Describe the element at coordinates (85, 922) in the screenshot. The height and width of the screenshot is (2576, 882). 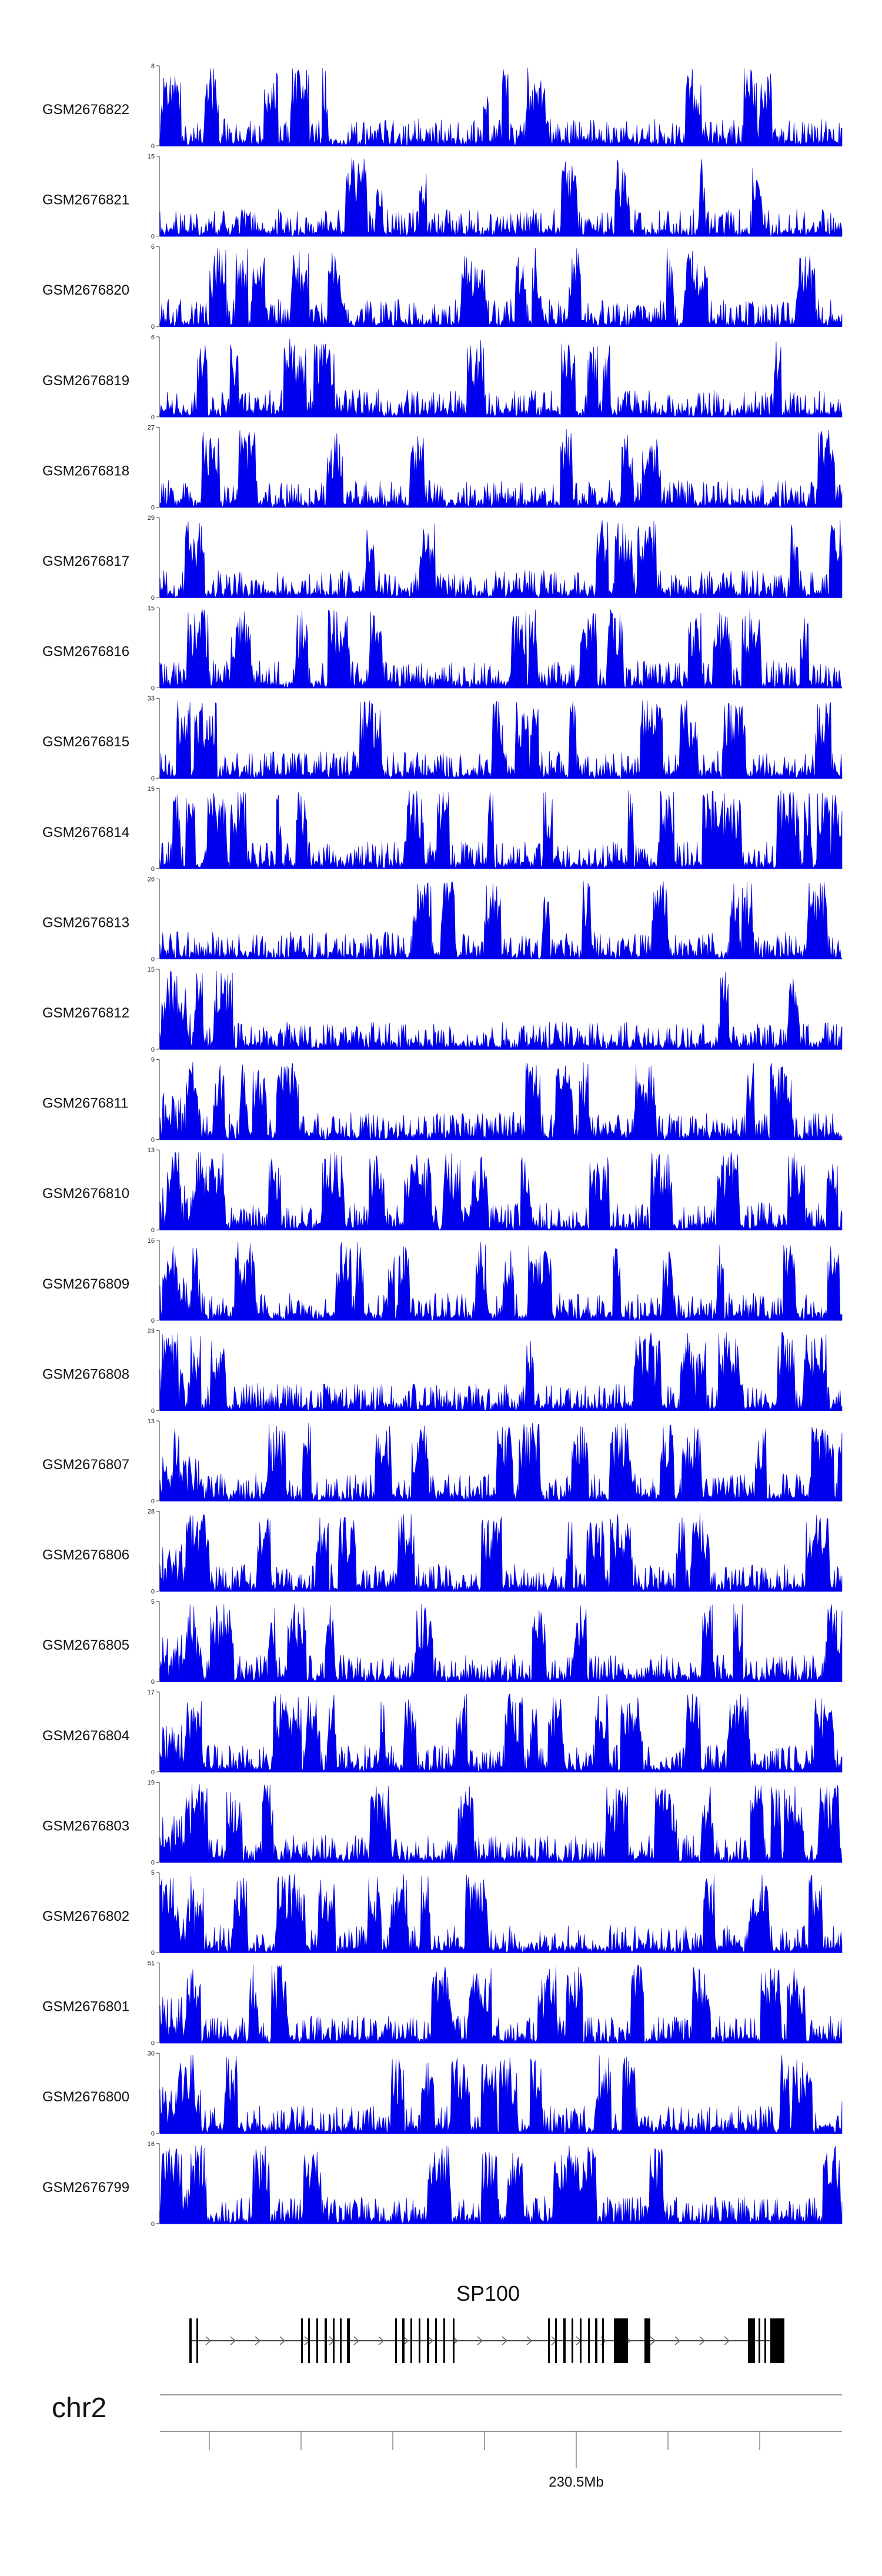
I see `track-label: GSM2676813` at that location.